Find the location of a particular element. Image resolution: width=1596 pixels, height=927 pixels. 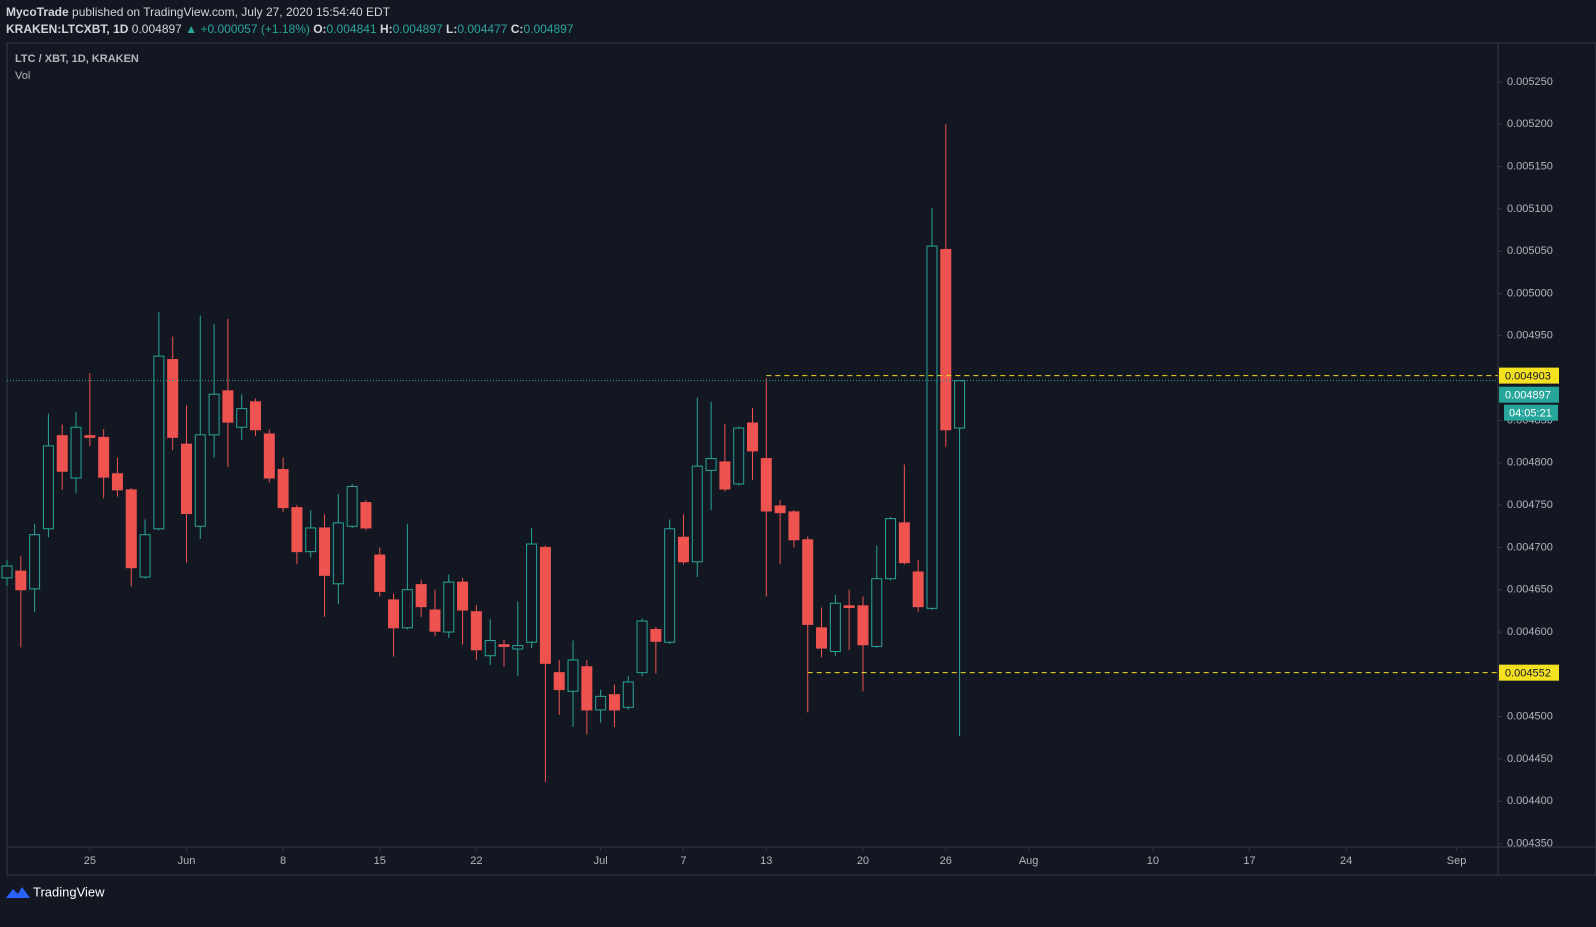

legend-title: LTC / XBT, 1D, KRAKEN is located at coordinates (77, 59).